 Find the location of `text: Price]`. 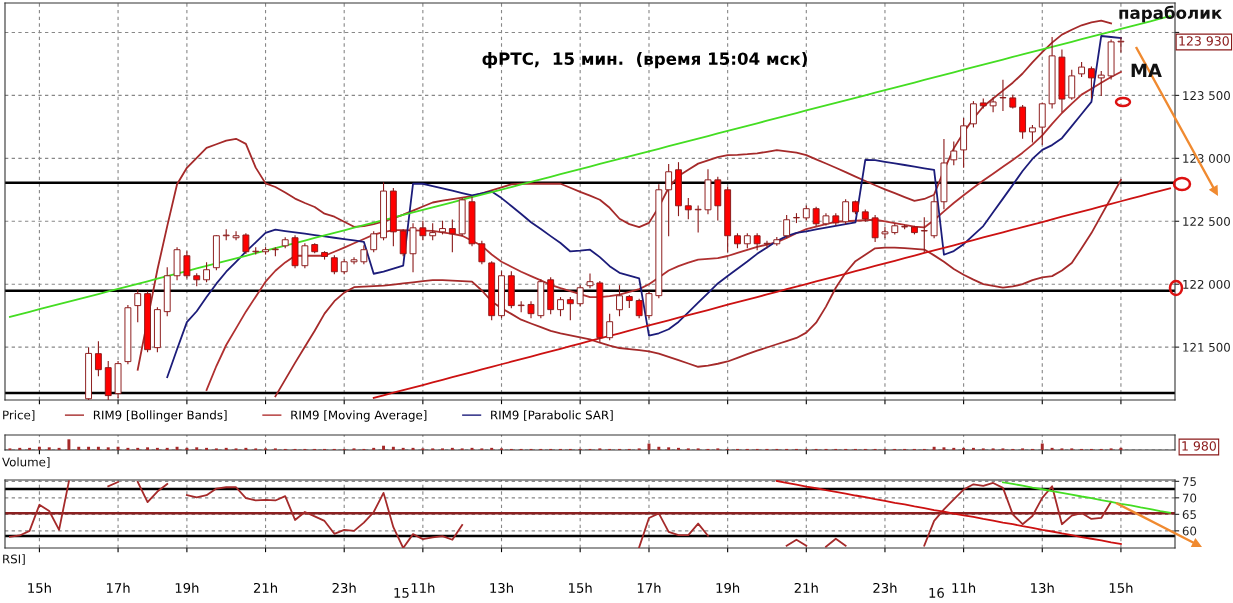

text: Price] is located at coordinates (19, 415).